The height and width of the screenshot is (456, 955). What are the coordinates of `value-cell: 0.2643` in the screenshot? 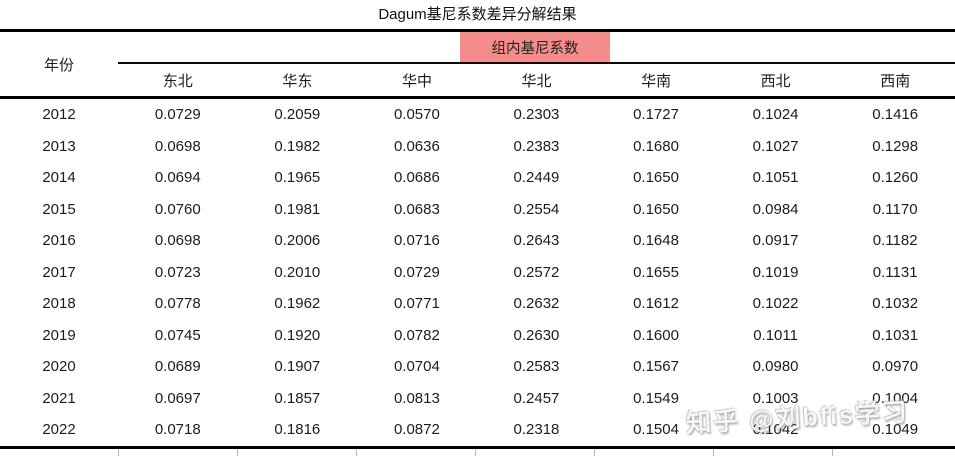 It's located at (536, 241).